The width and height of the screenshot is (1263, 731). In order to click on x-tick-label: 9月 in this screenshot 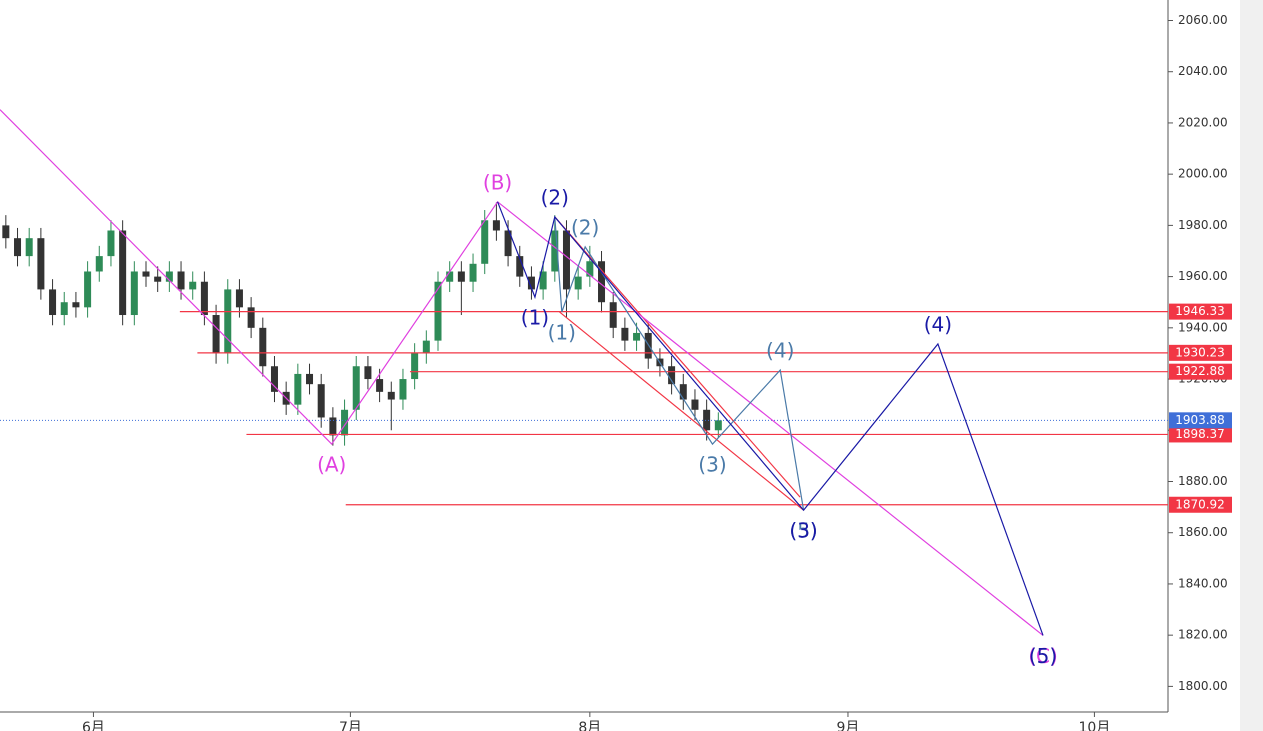, I will do `click(848, 725)`.